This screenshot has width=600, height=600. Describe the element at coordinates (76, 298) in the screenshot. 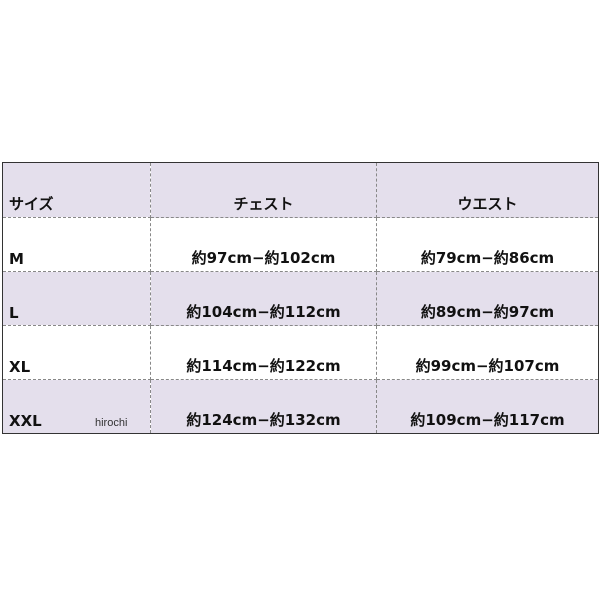

I see `size-cell: L` at that location.